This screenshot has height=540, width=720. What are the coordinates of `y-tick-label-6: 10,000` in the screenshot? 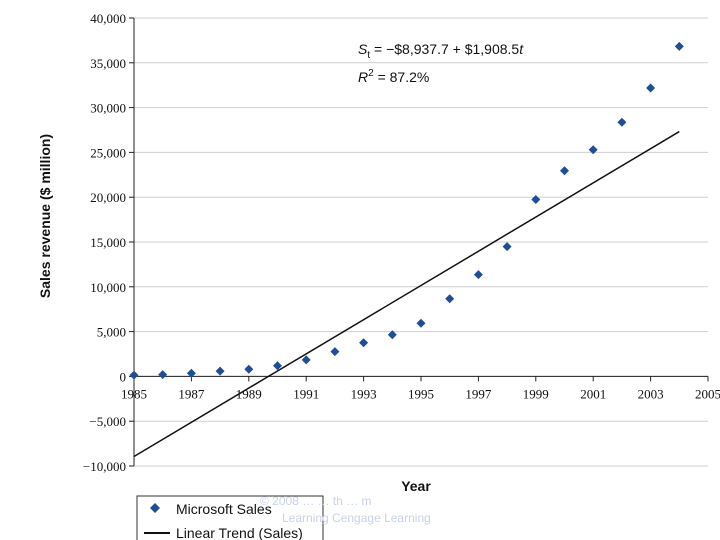 It's located at (108, 287).